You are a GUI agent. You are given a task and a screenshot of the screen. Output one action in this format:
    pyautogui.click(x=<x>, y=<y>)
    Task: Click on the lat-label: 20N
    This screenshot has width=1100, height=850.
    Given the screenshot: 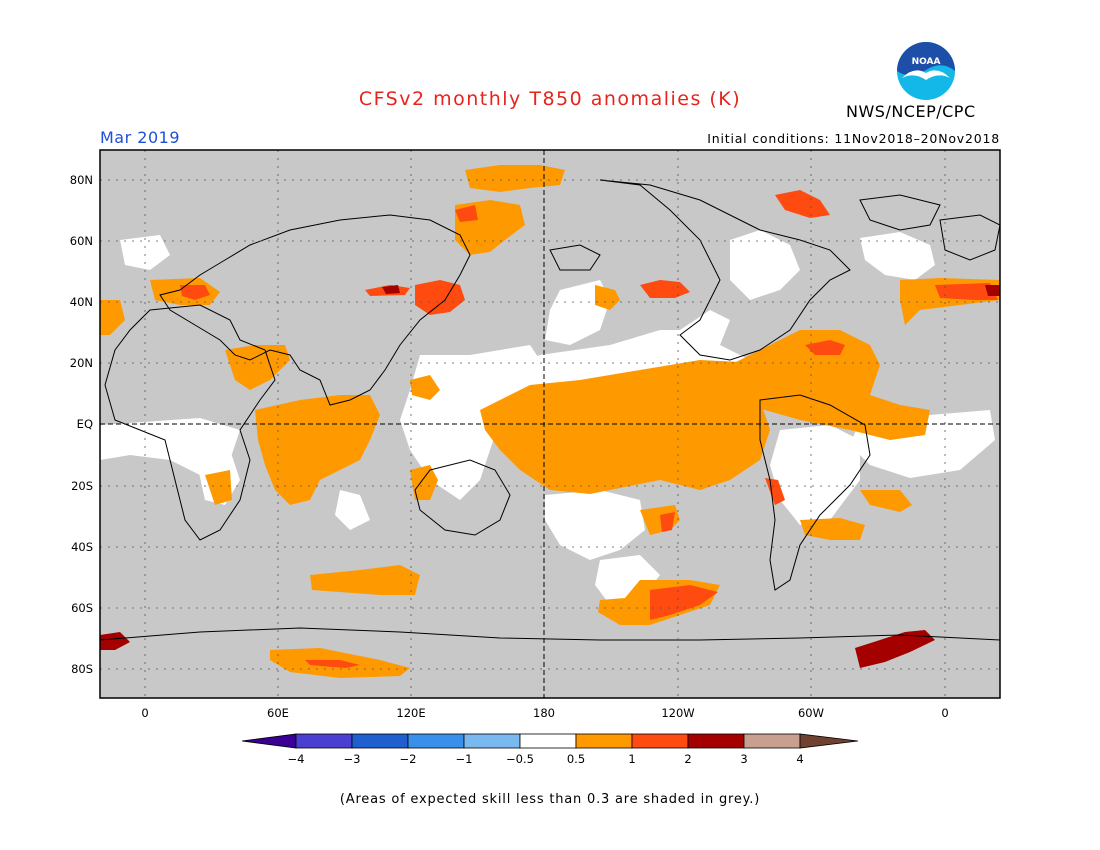 What is the action you would take?
    pyautogui.click(x=81, y=363)
    